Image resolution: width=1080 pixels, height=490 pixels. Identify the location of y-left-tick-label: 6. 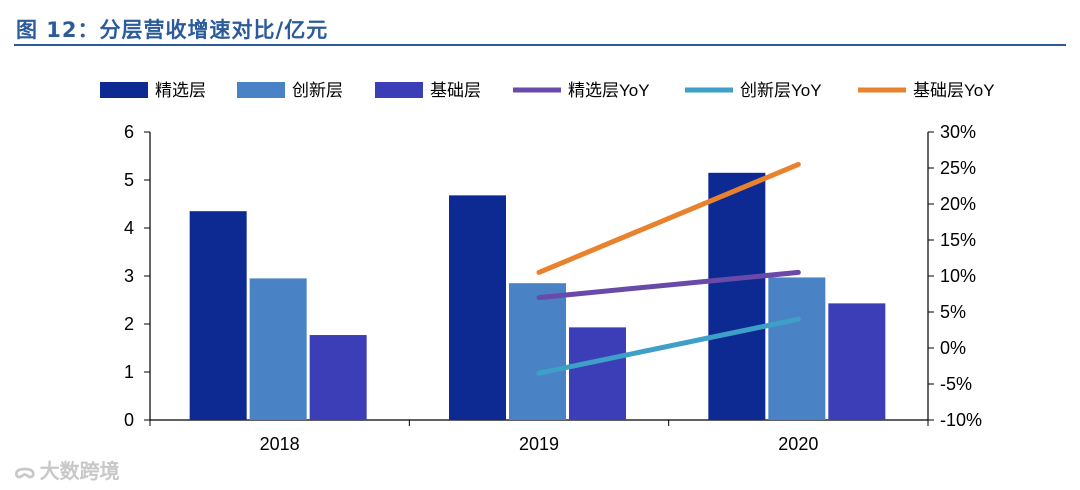
(129, 132).